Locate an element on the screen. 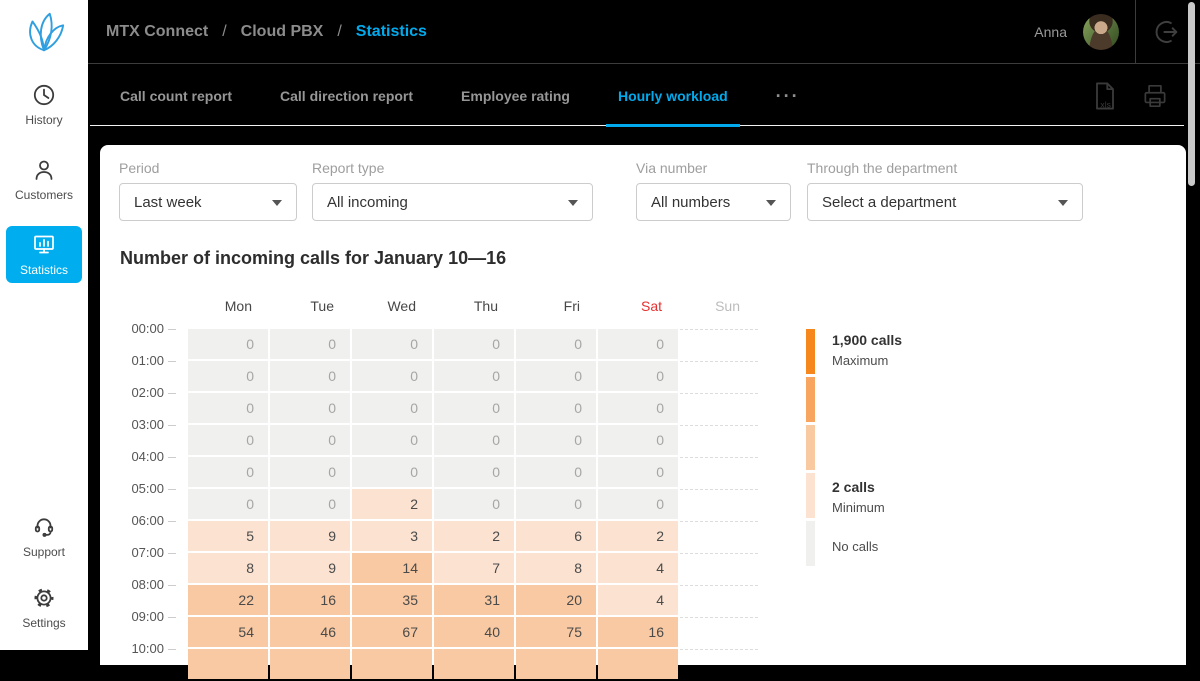 The height and width of the screenshot is (681, 1200). tab-call-count-report: Call count report is located at coordinates (176, 96).